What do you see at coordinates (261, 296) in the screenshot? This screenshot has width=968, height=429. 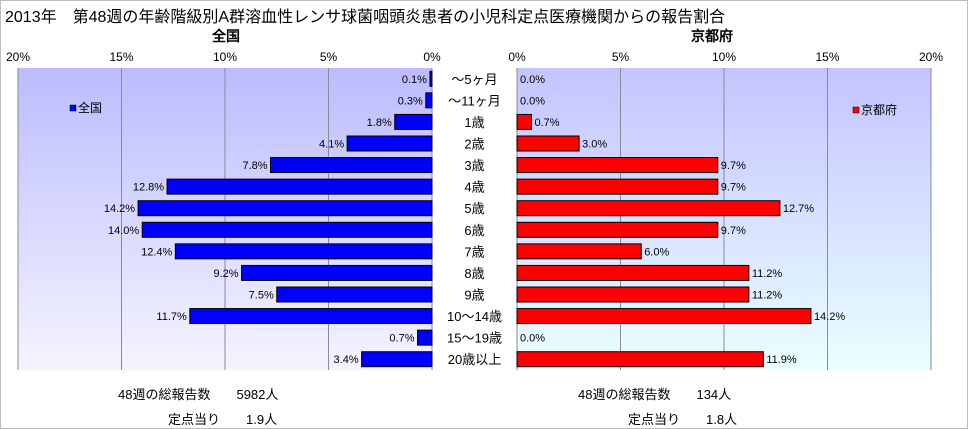 I see `national-data-label: 7.5%` at bounding box center [261, 296].